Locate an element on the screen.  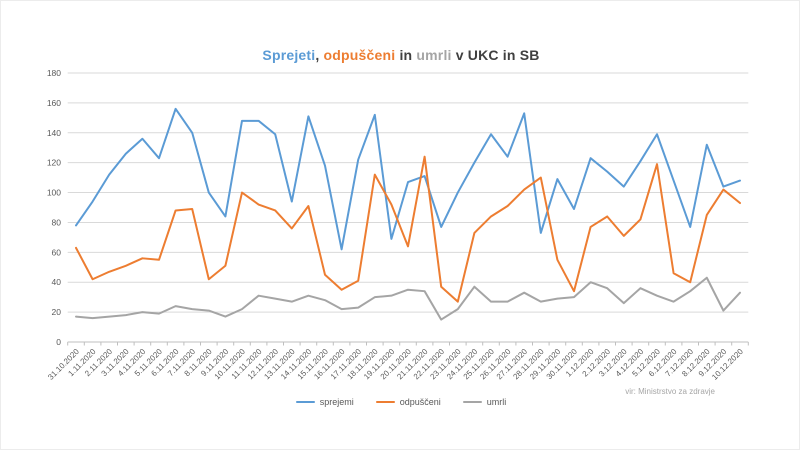
title-part: umrli is located at coordinates (434, 55).